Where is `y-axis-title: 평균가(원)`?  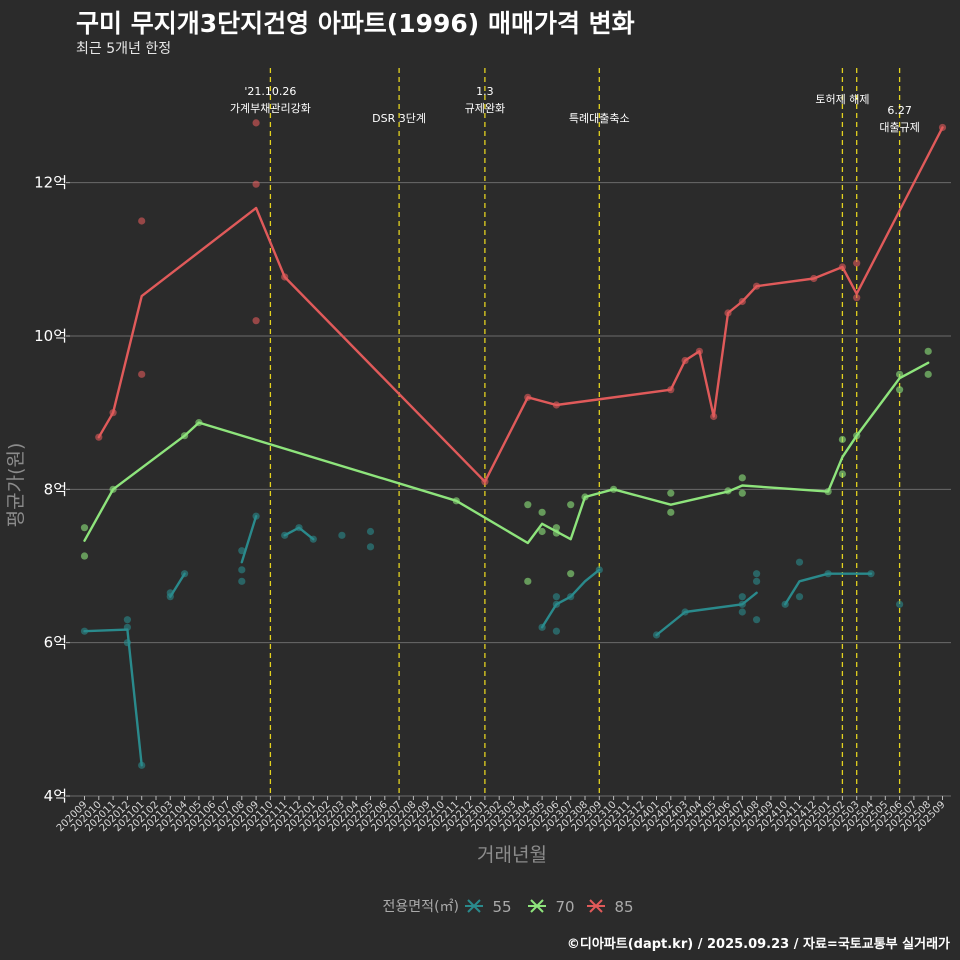 y-axis-title: 평균가(원) is located at coordinates (16, 485).